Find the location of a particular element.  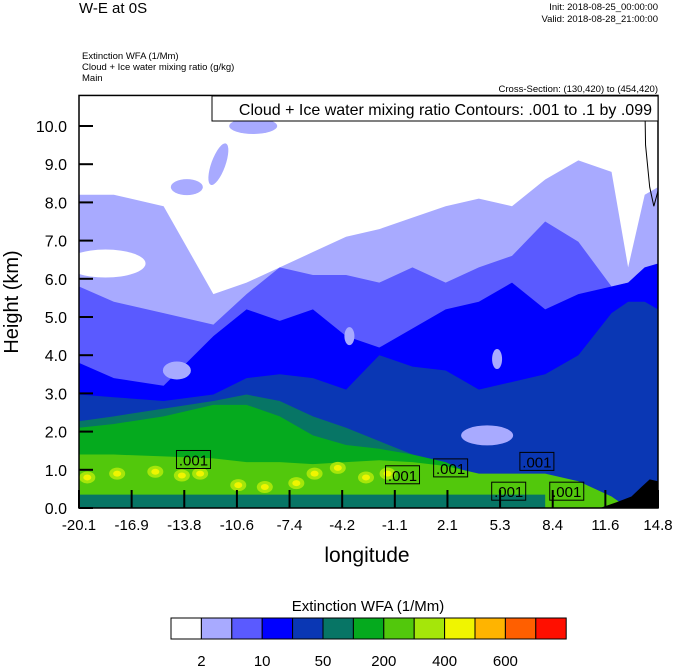

y-axis-label: Height (km) is located at coordinates (12, 301).